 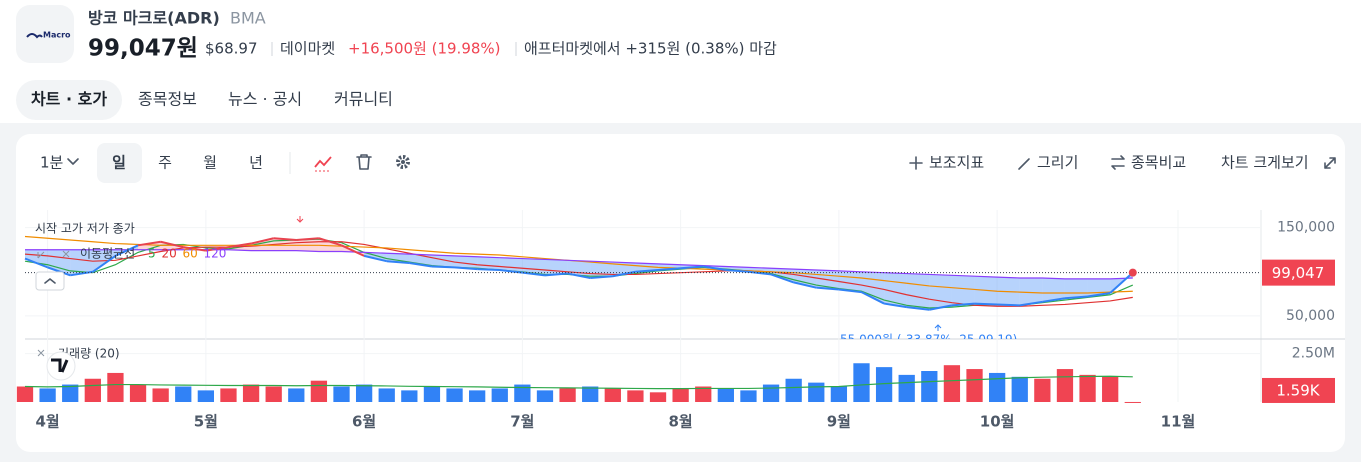 What do you see at coordinates (578, 382) in the screenshot?
I see `volume-ma-line` at bounding box center [578, 382].